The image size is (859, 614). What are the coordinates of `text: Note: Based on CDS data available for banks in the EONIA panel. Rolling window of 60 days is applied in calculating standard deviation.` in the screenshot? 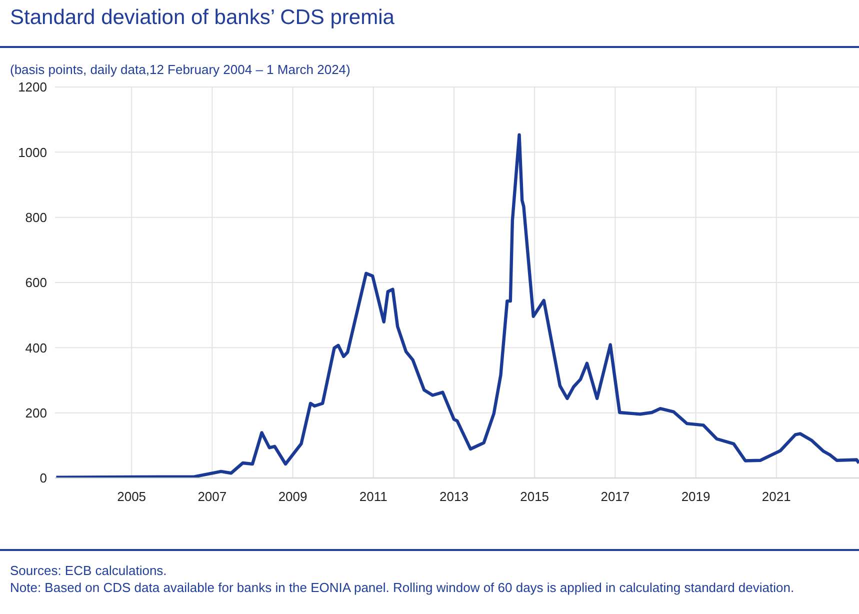 It's located at (403, 587).